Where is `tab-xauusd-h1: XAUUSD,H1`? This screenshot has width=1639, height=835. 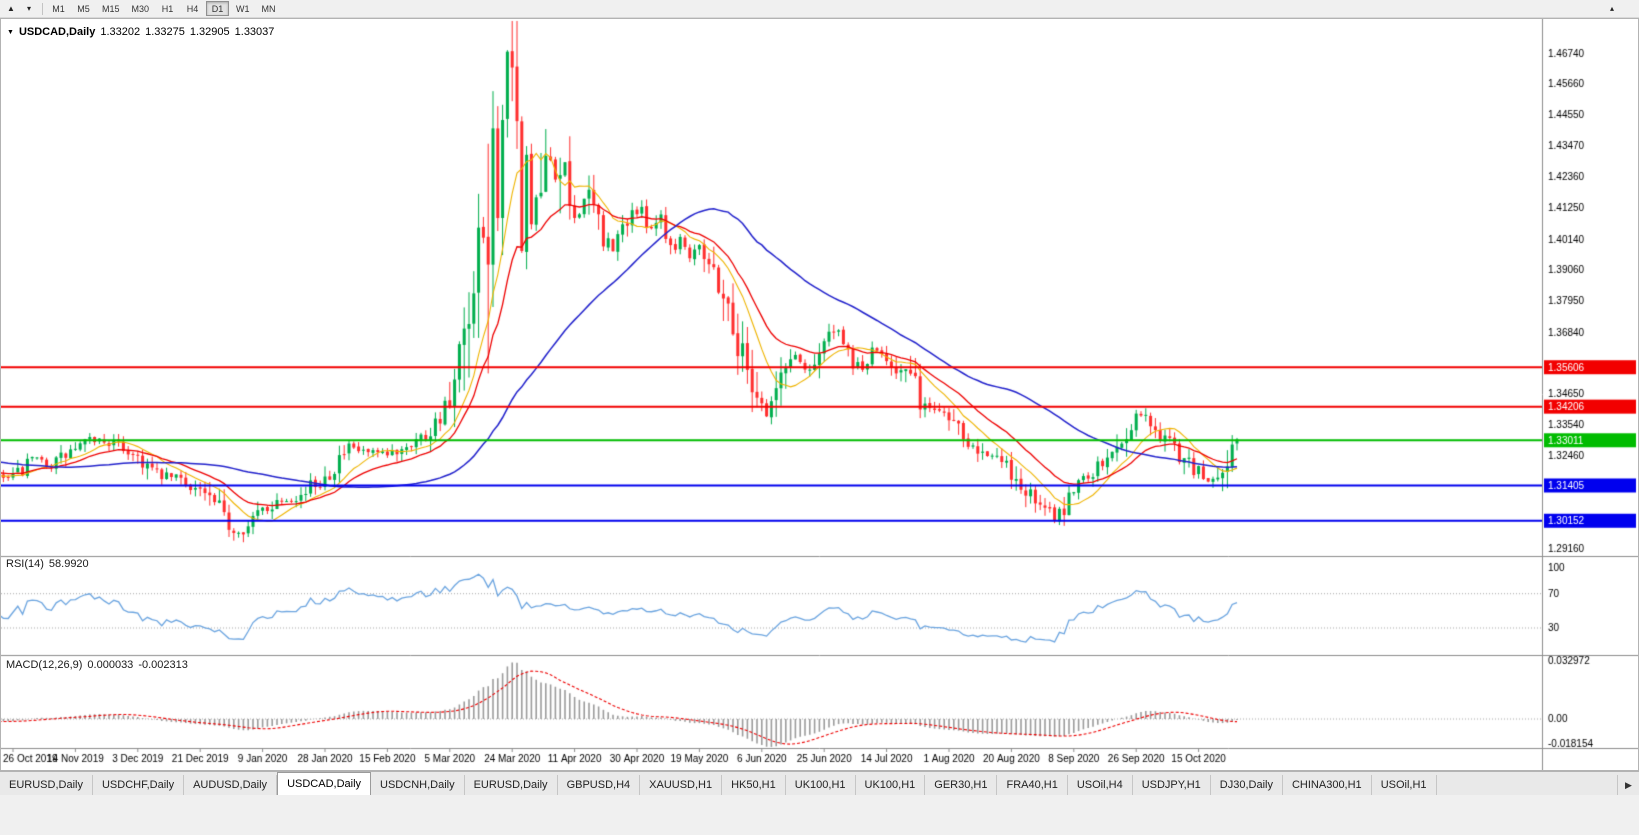
tab-xauusd-h1: XAUUSD,H1 is located at coordinates (681, 785).